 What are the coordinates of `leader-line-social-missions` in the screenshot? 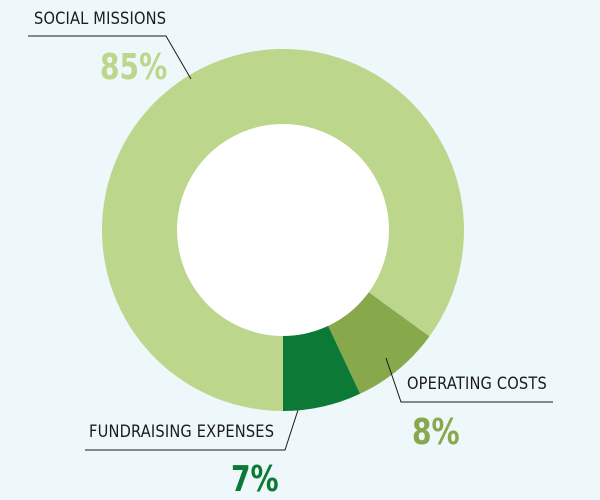 It's located at (110, 57).